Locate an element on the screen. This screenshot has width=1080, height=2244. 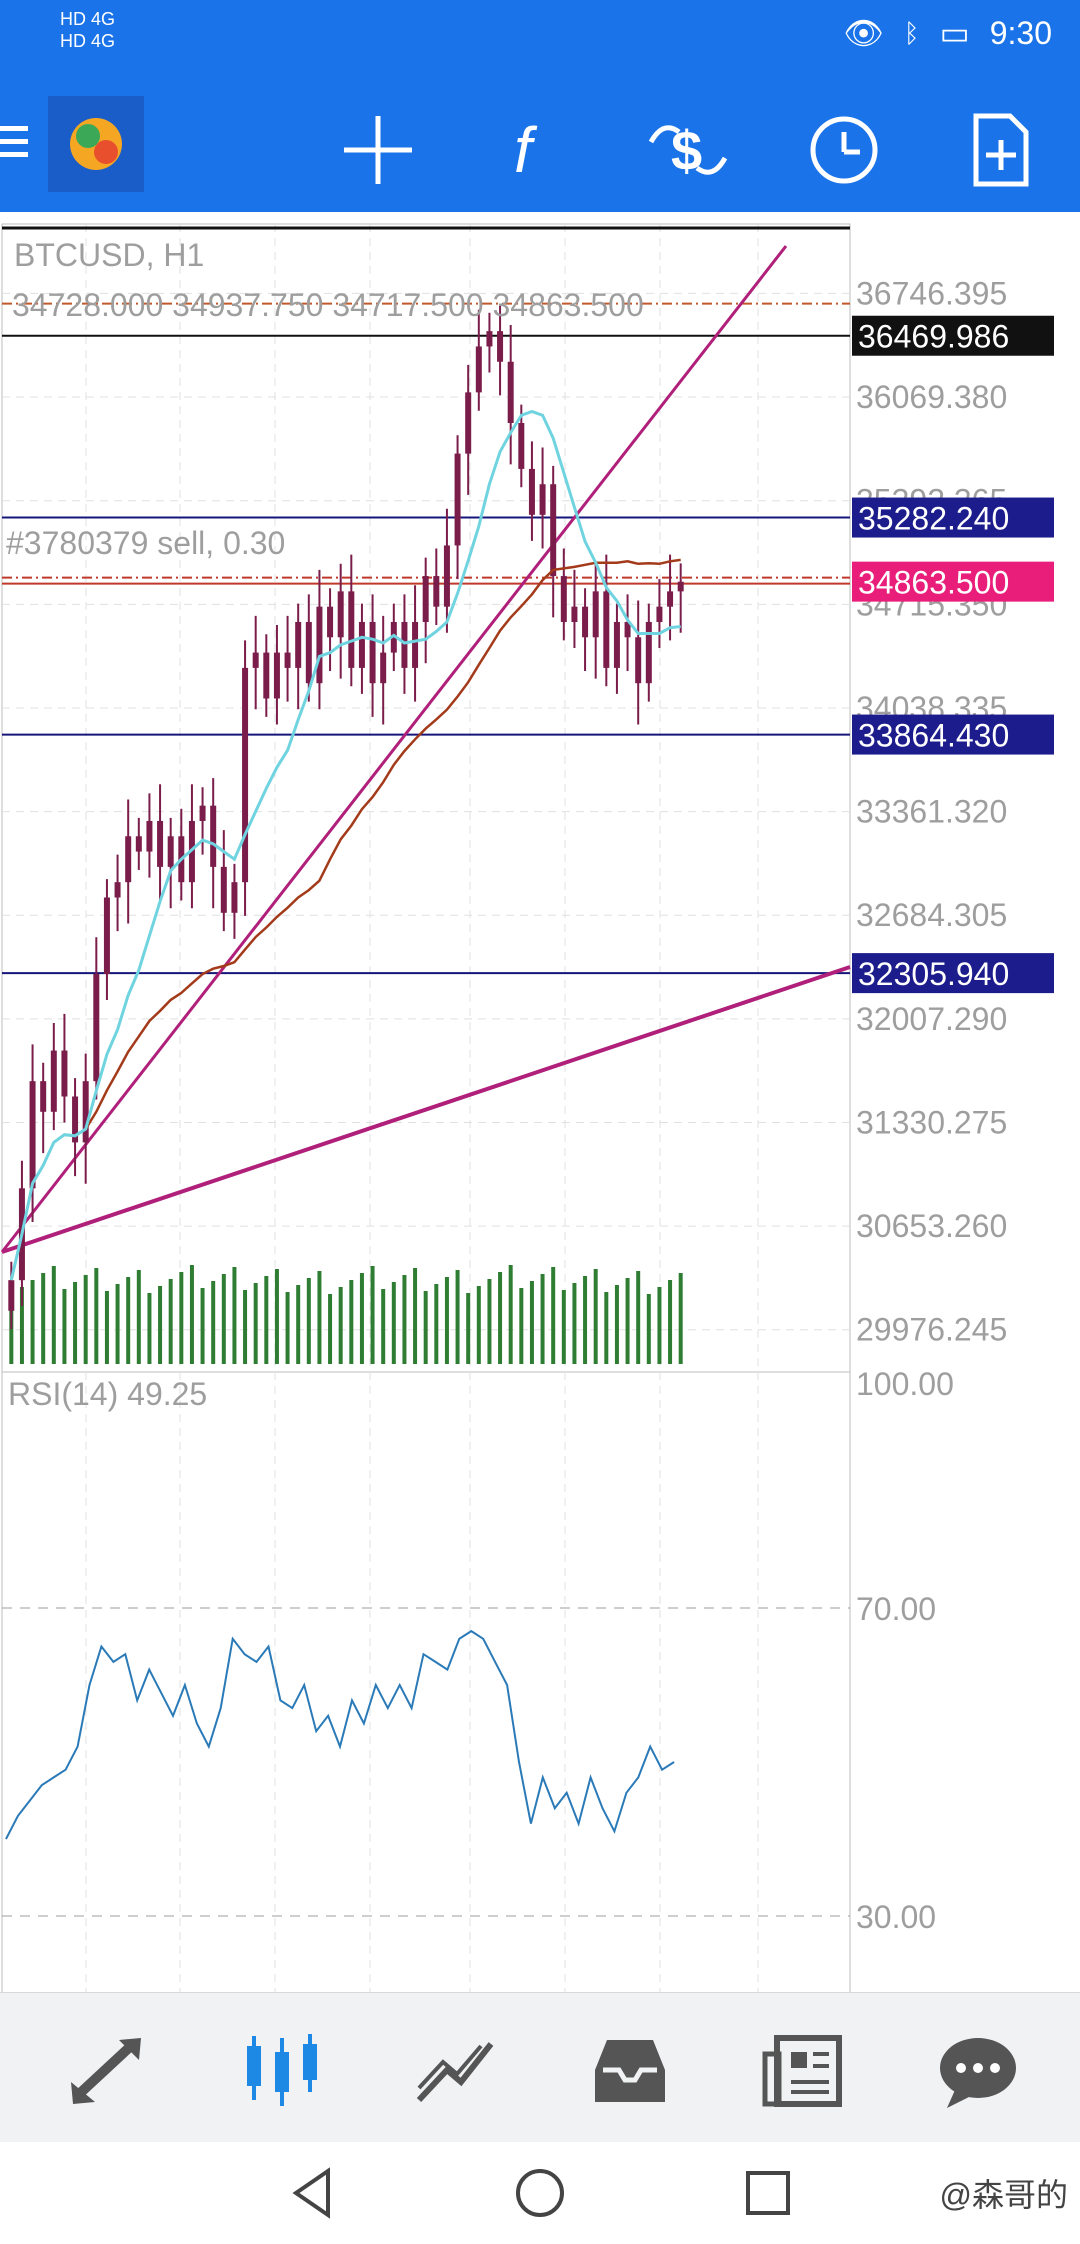
indicator-f-icon: f is located at coordinates (532, 150).